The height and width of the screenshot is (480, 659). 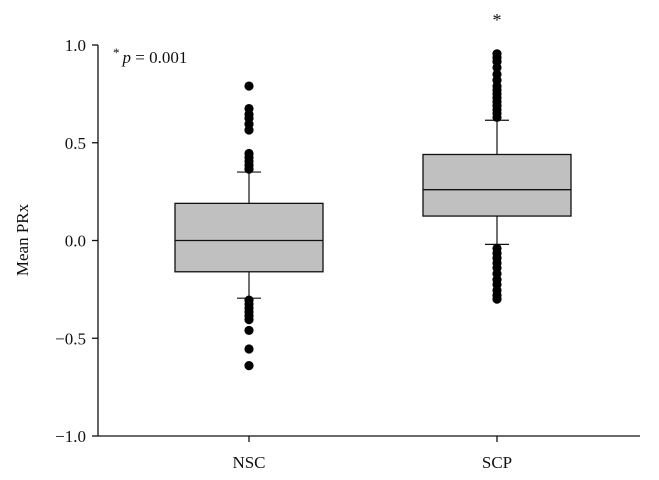 What do you see at coordinates (75, 45) in the screenshot?
I see `y-tick-label: 1.0` at bounding box center [75, 45].